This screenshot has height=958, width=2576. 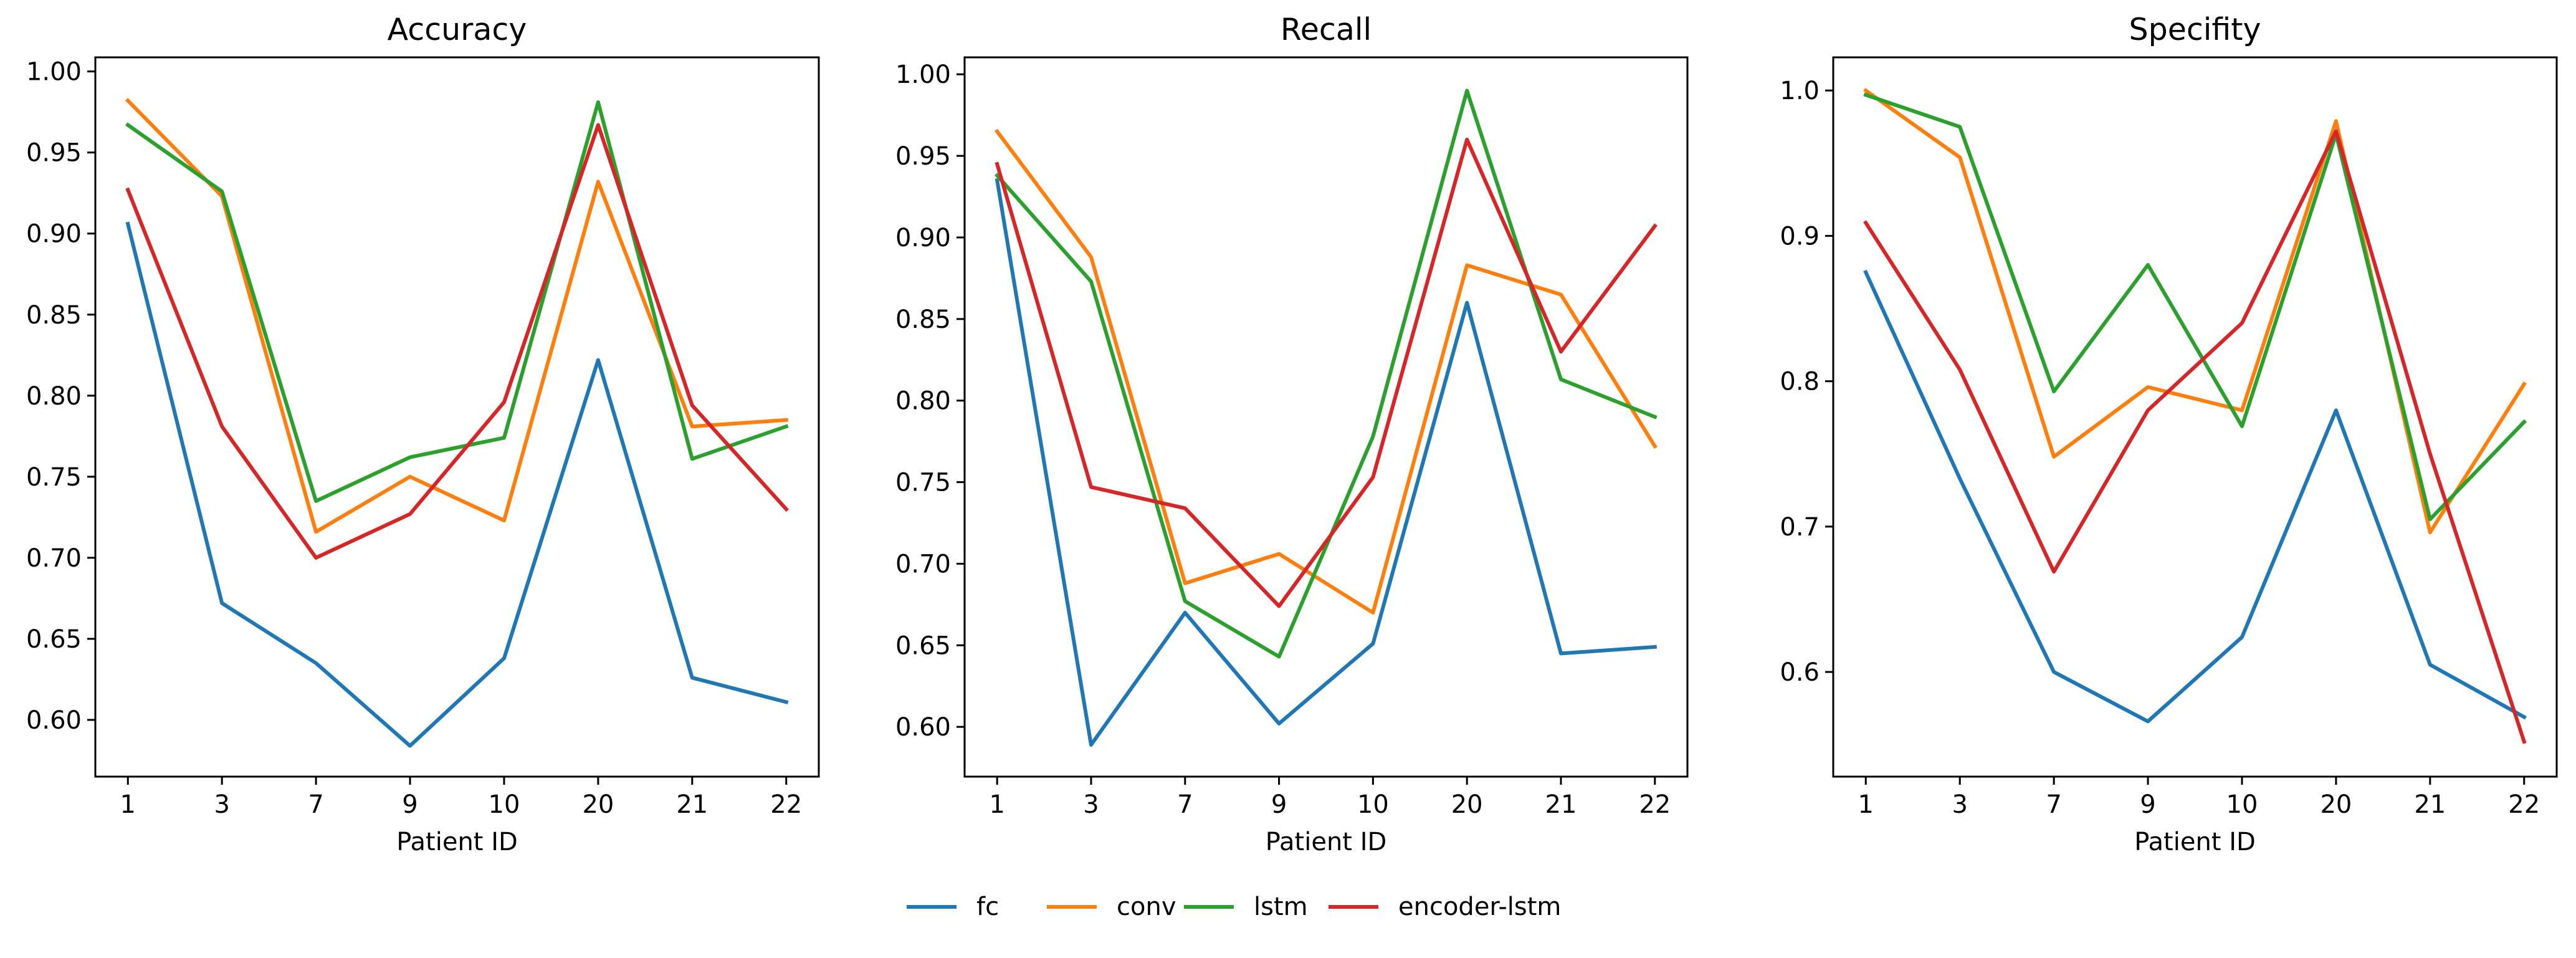 What do you see at coordinates (1281, 907) in the screenshot?
I see `legend-label: lstm` at bounding box center [1281, 907].